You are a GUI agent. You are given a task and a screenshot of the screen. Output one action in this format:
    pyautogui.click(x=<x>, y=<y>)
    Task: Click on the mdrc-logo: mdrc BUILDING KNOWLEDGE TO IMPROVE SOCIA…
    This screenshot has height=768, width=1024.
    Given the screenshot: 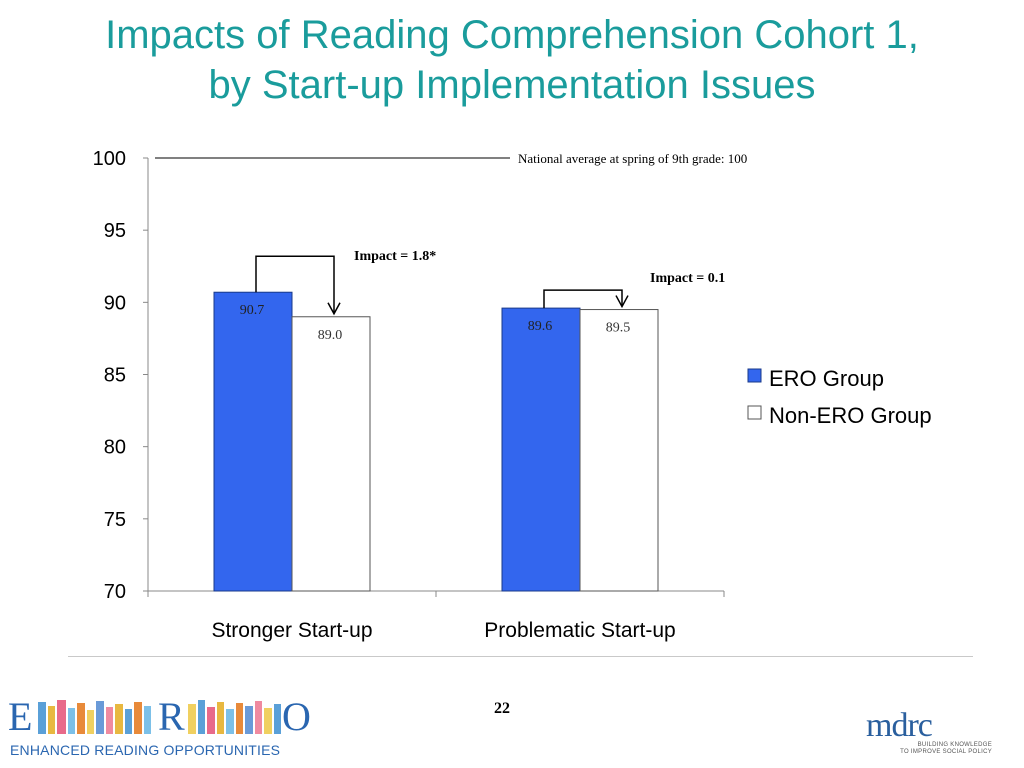 What is the action you would take?
    pyautogui.click(x=932, y=736)
    